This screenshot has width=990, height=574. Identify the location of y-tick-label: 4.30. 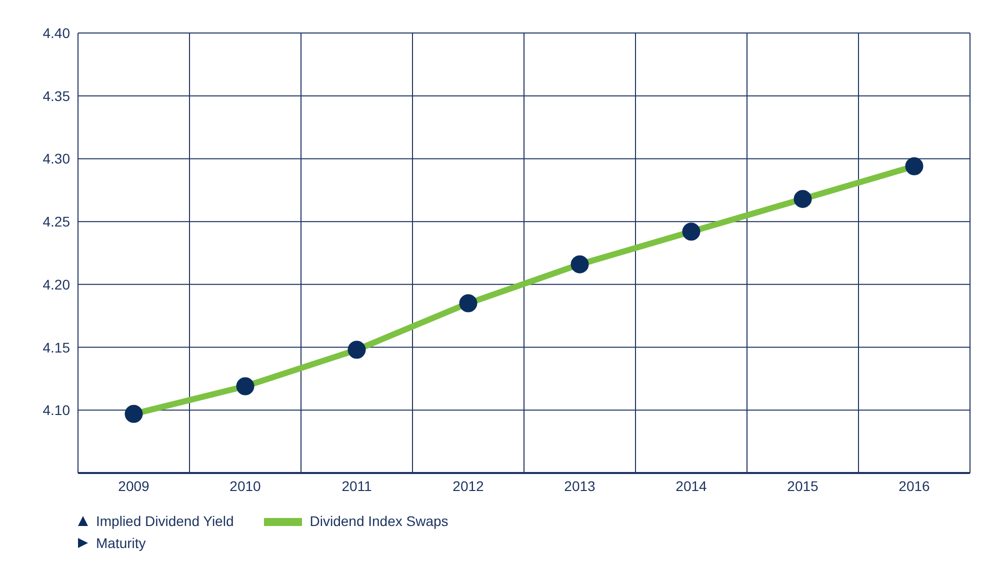
(56, 158).